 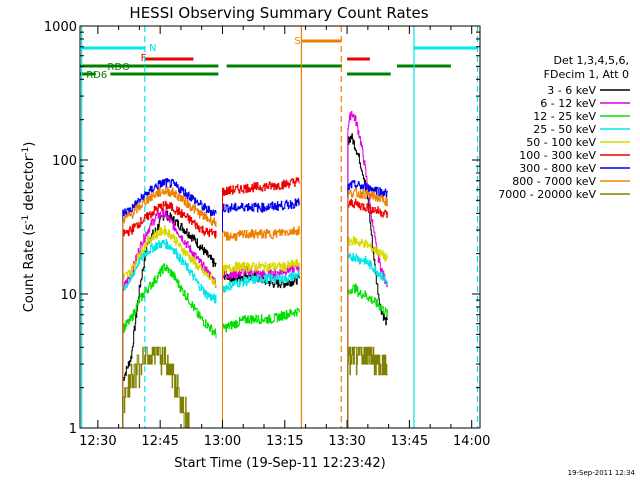 What do you see at coordinates (73, 429) in the screenshot?
I see `y-tick-label-0: 1` at bounding box center [73, 429].